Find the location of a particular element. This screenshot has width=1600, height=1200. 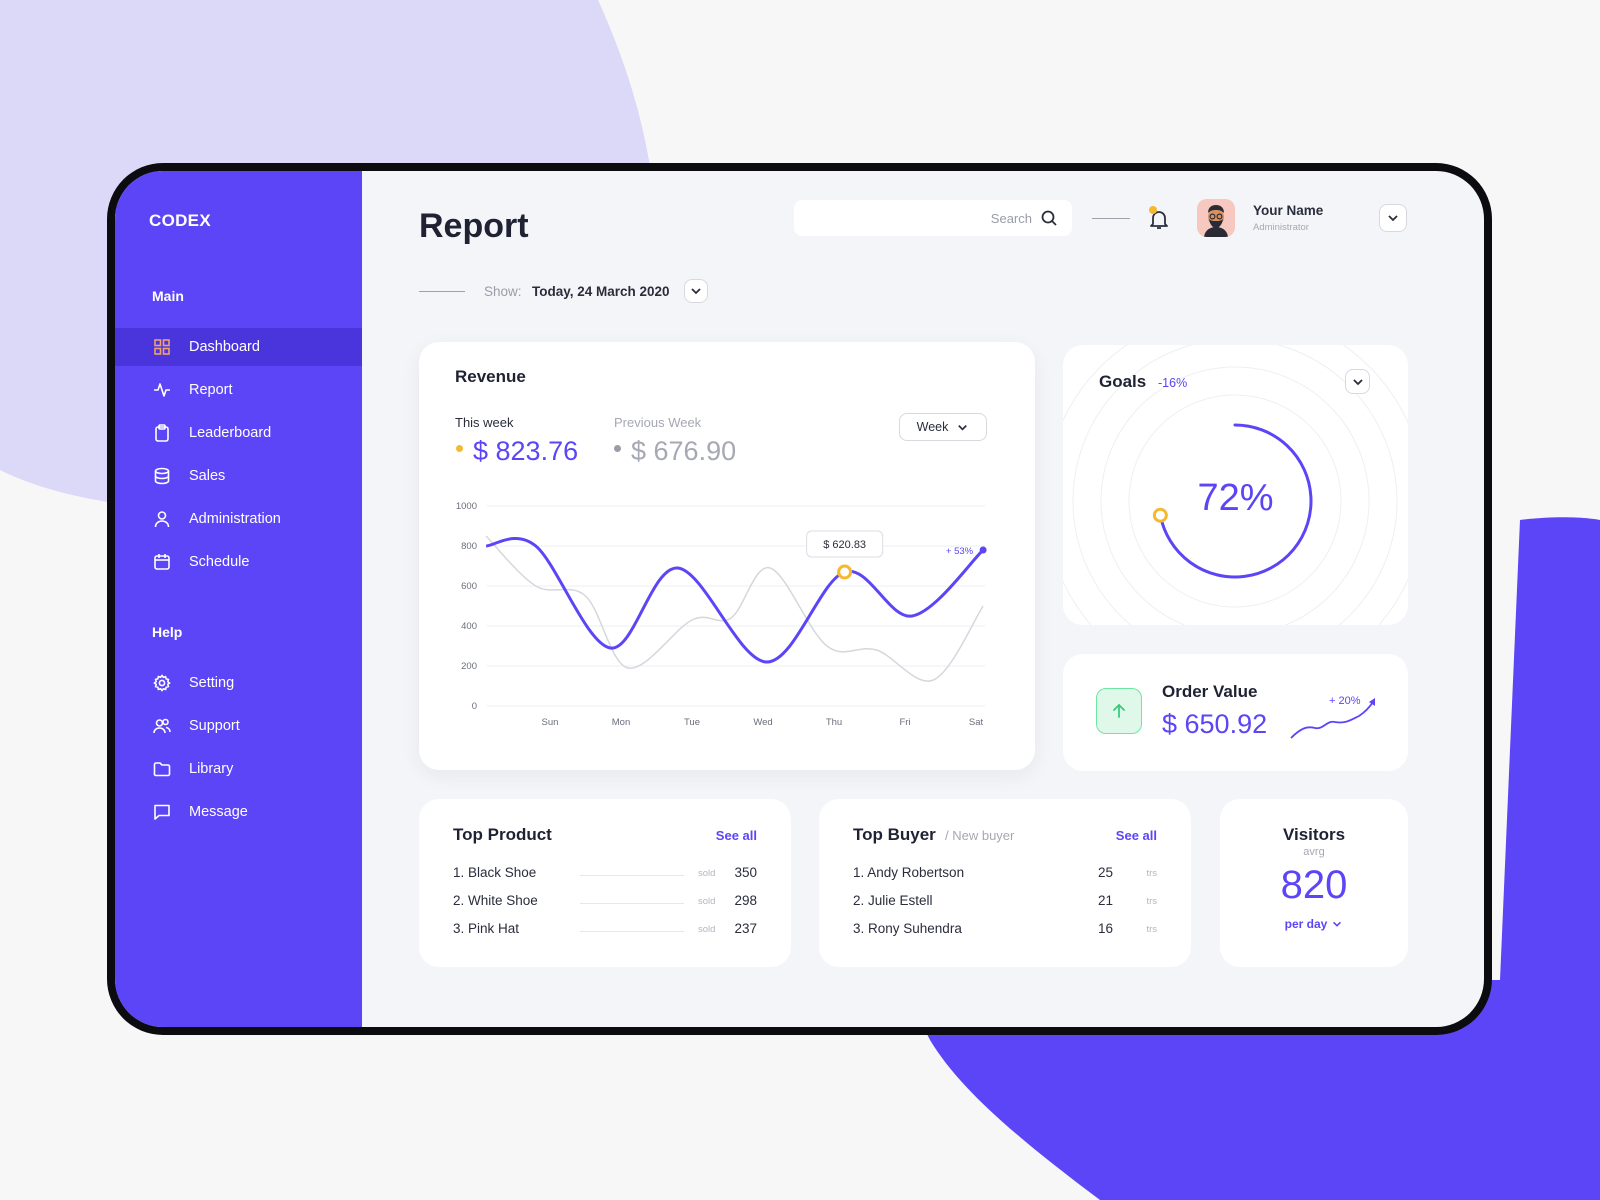

visitors-card: Visitors avrg 820 per day is located at coordinates (1314, 883).